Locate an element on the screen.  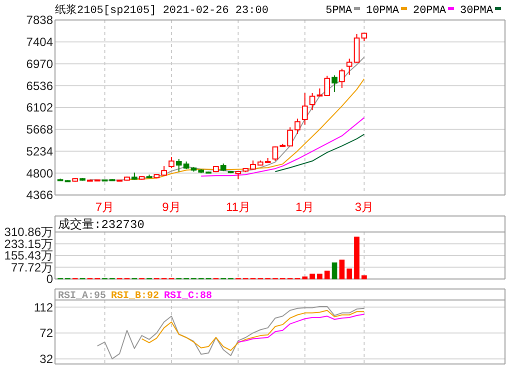
y-tick-label: 4800 is located at coordinates (40, 173).